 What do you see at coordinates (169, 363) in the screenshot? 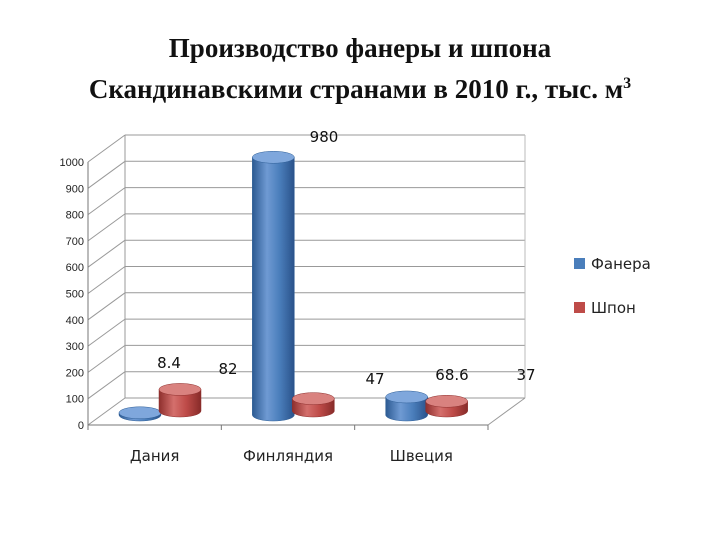
I see `data-label: 8.4` at bounding box center [169, 363].